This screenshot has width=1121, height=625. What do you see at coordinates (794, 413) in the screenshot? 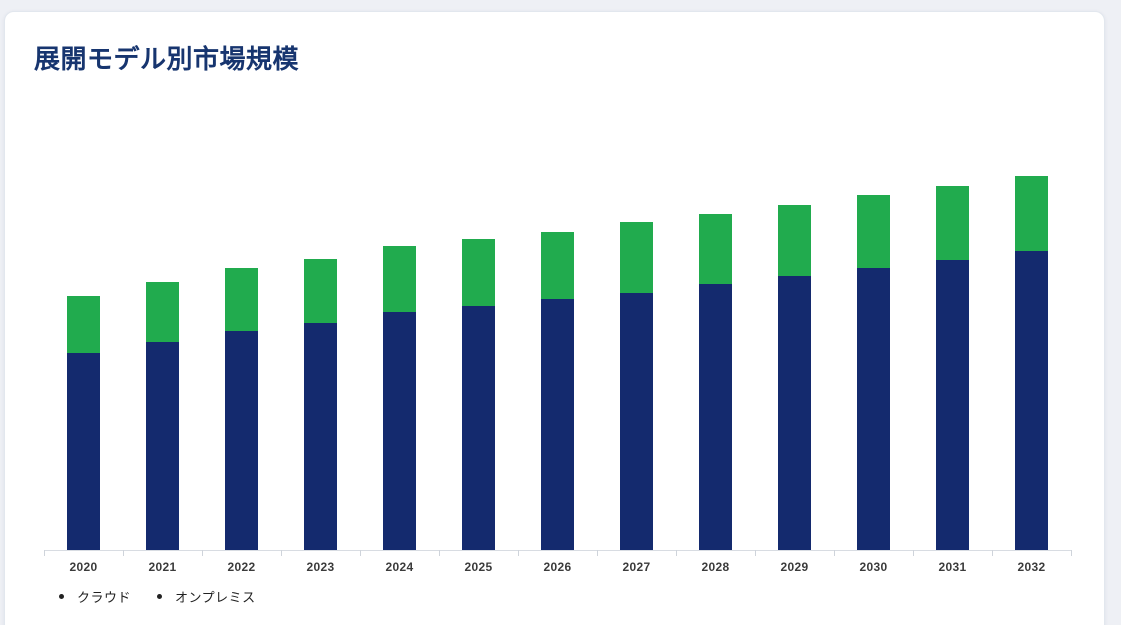
I see `bar-segment-2029-クラウド` at bounding box center [794, 413].